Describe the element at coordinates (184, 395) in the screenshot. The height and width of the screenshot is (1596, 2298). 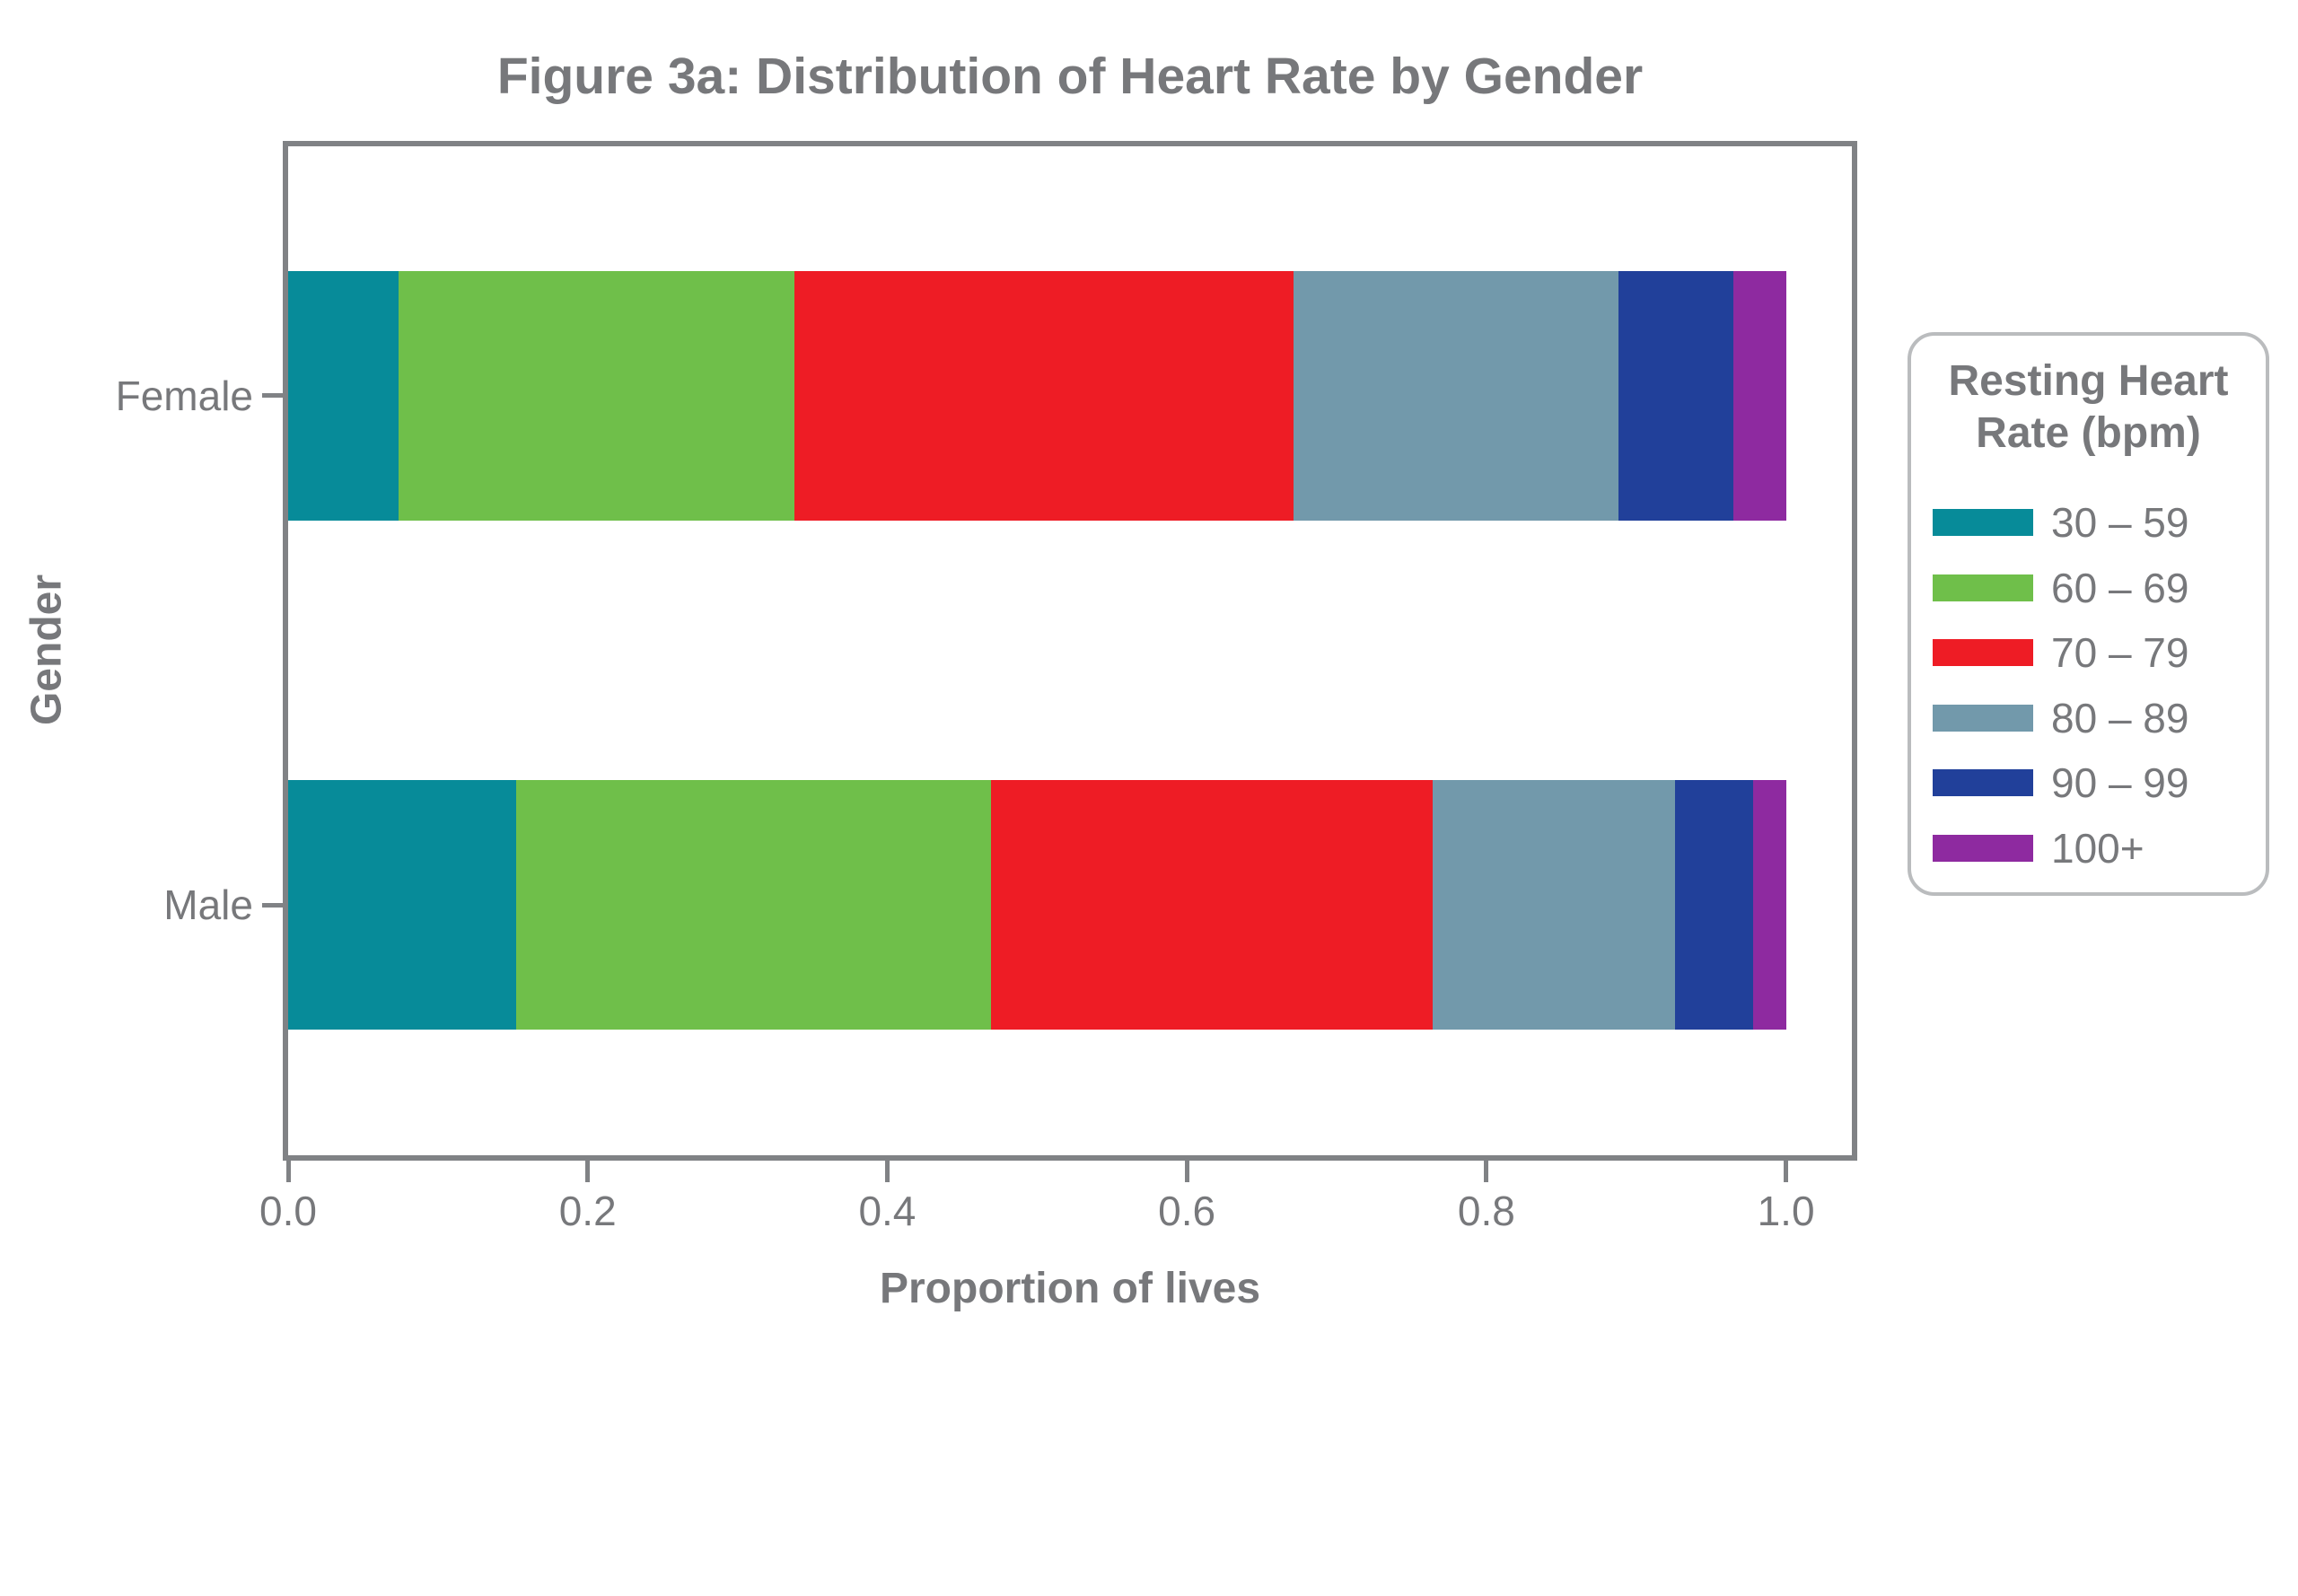
I see `category-label-female: Female` at that location.